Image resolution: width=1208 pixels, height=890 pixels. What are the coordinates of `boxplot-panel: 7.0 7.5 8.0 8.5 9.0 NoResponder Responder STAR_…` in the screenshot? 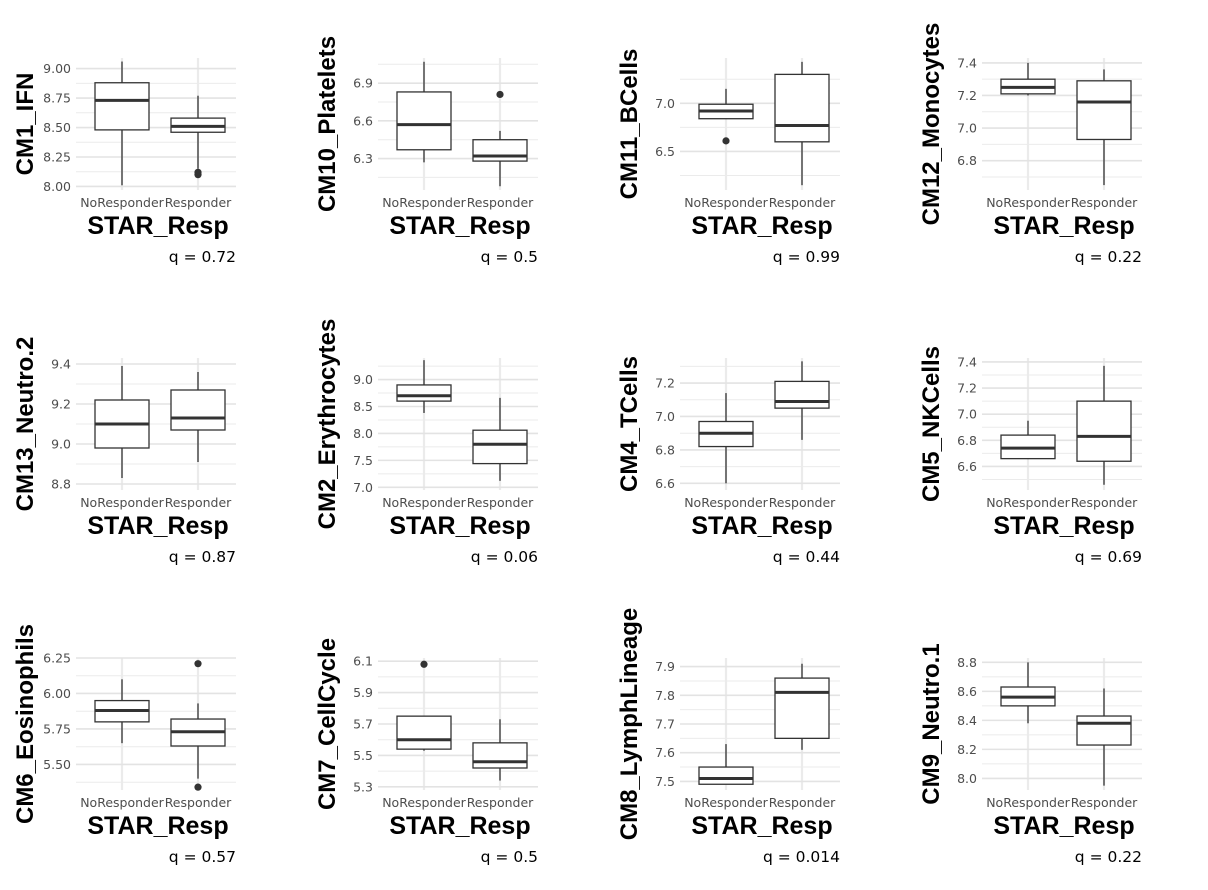 It's located at (453, 445).